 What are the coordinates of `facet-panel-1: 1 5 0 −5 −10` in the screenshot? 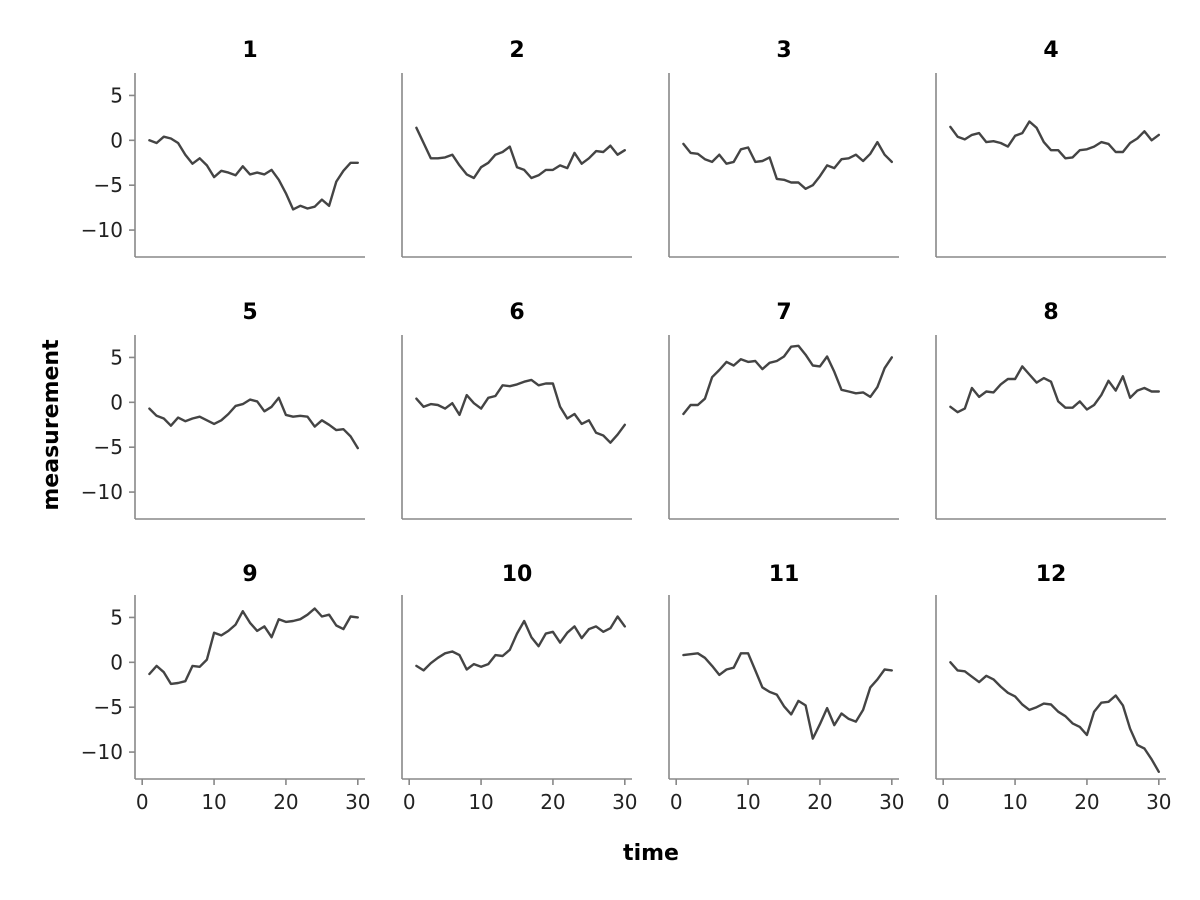 It's located at (223, 148).